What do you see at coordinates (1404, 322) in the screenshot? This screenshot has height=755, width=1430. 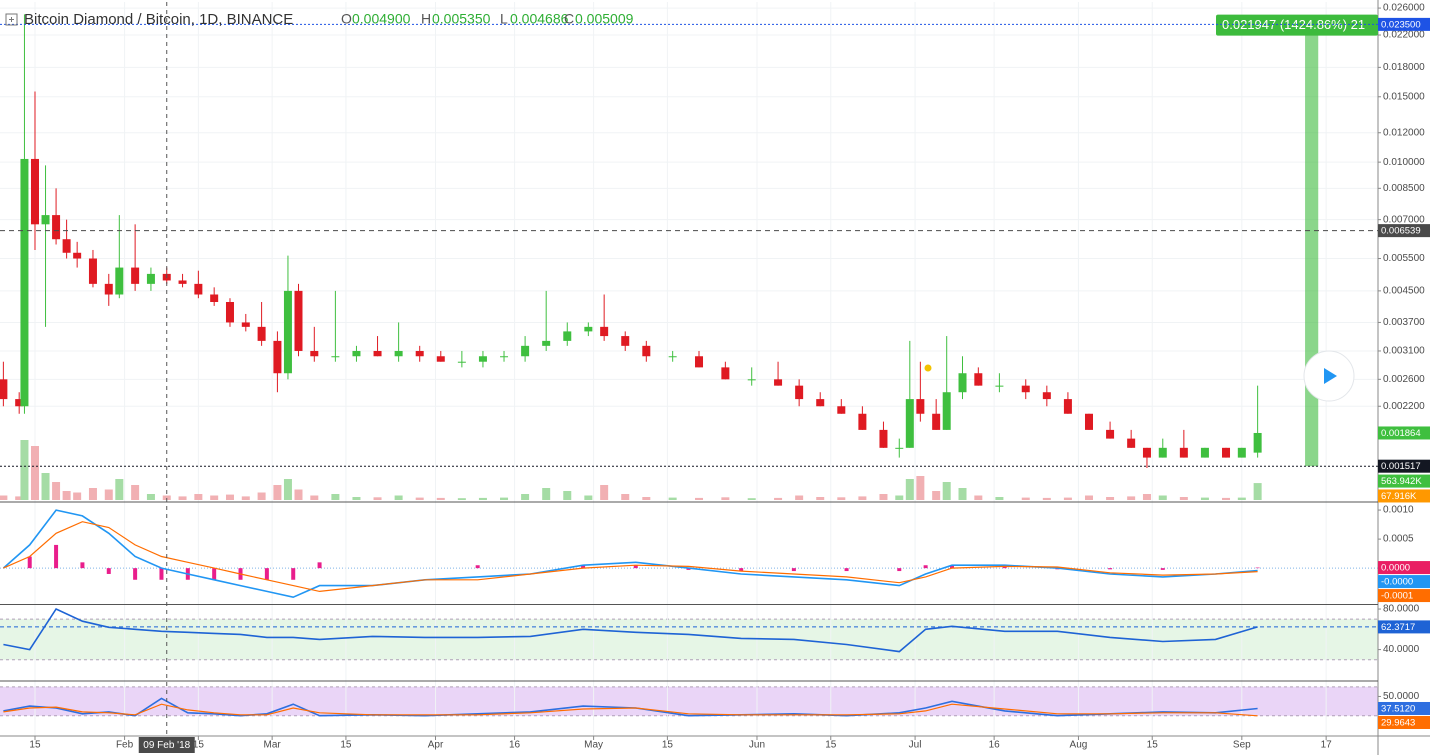 I see `y-tick-label: 0.003700` at bounding box center [1404, 322].